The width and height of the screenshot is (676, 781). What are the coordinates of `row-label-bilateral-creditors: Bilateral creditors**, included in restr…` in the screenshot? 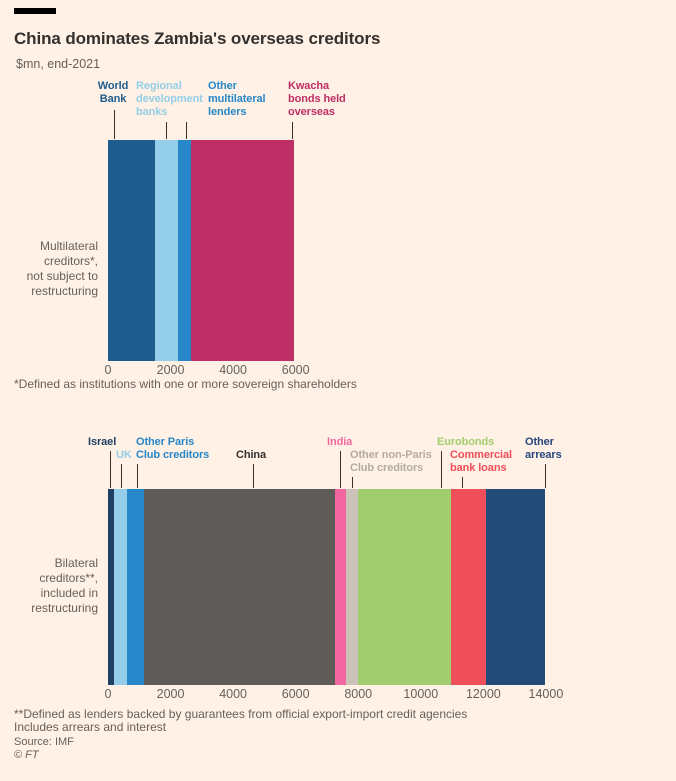 It's located at (64, 585).